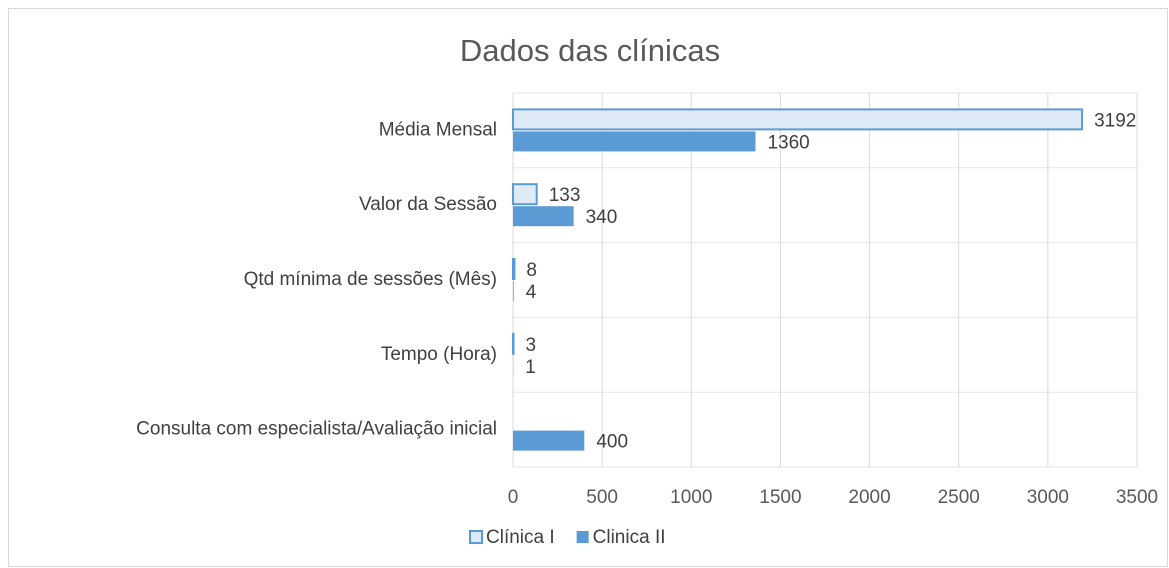  What do you see at coordinates (602, 497) in the screenshot?
I see `x-tick-label: 500` at bounding box center [602, 497].